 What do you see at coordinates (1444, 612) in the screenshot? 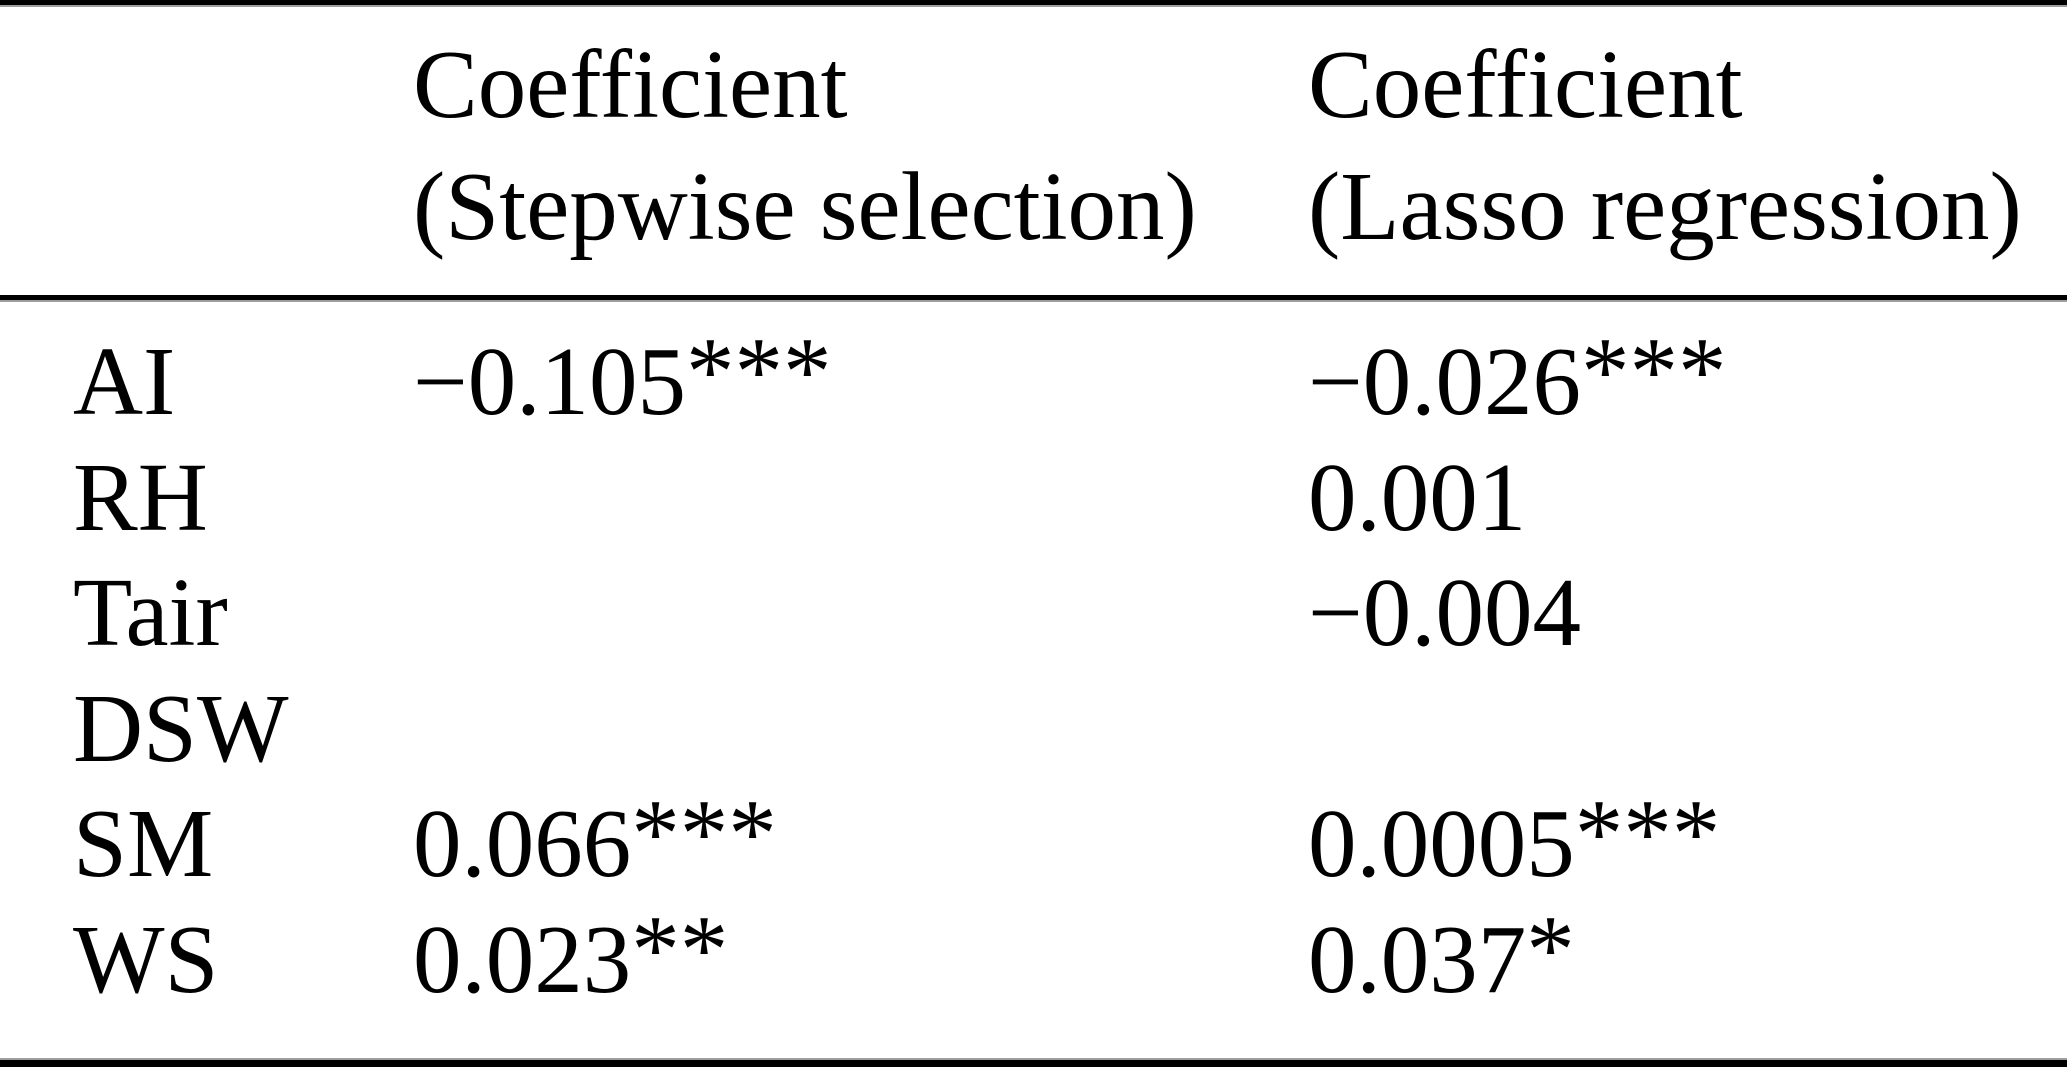
I see `coefficient-value: −0.004` at bounding box center [1444, 612].